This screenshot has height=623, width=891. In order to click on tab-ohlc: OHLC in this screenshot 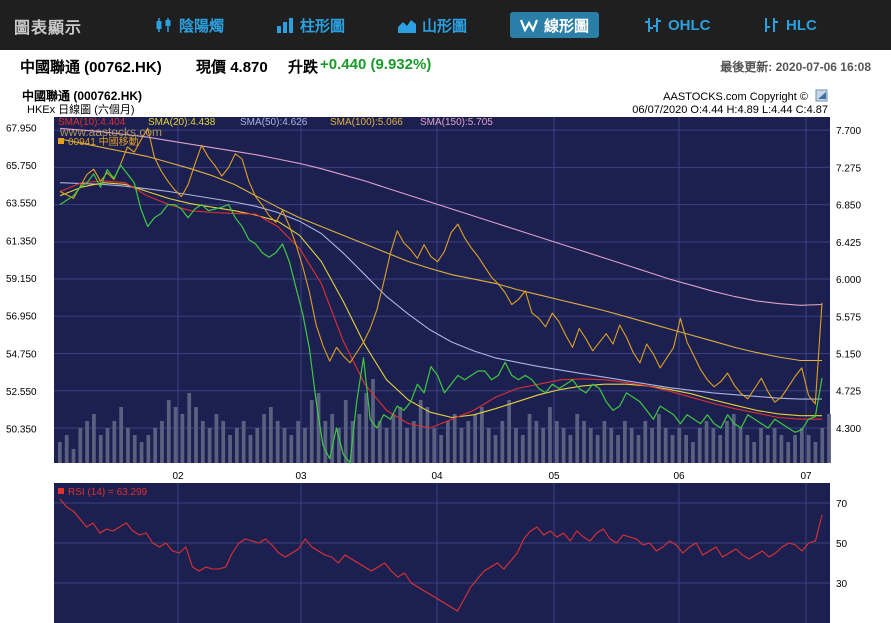, I will do `click(677, 25)`.